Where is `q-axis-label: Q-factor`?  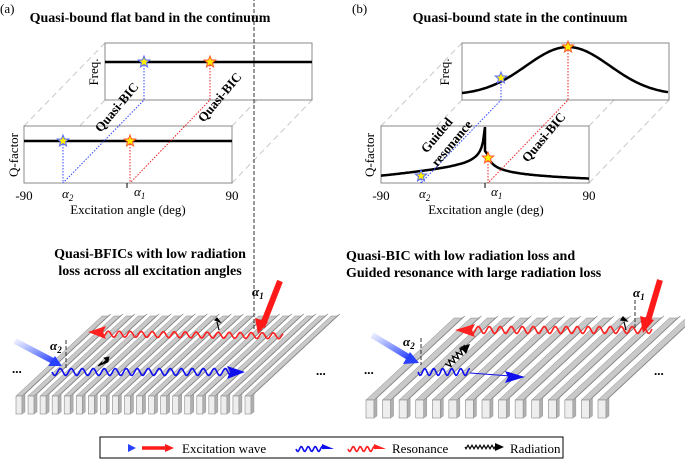 q-axis-label: Q-factor is located at coordinates (369, 154).